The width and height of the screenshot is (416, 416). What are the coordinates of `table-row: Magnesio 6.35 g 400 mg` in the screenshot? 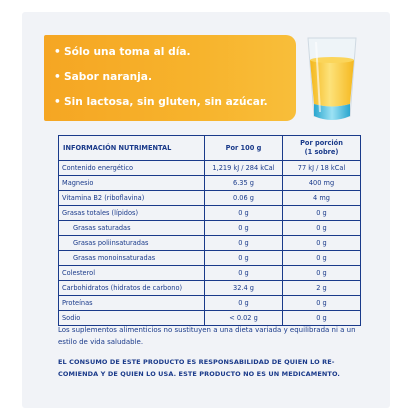 It's located at (209, 183).